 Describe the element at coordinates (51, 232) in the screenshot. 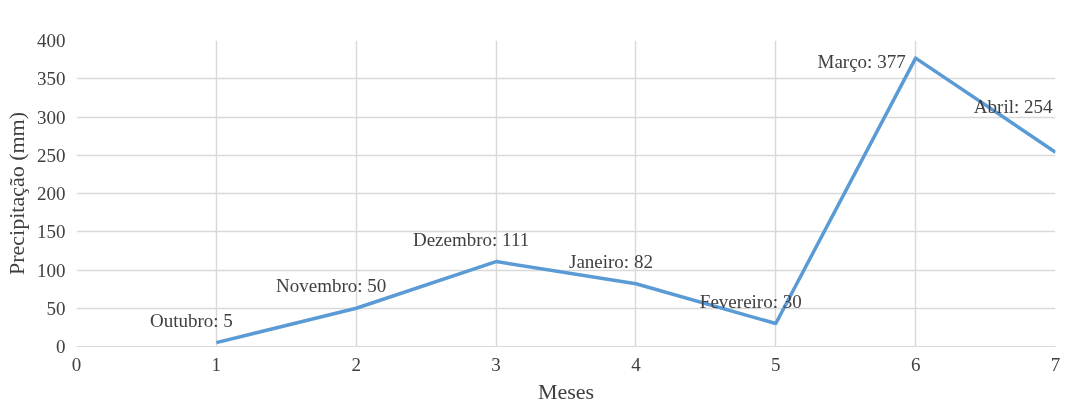

I see `y-tick-label: 150` at that location.